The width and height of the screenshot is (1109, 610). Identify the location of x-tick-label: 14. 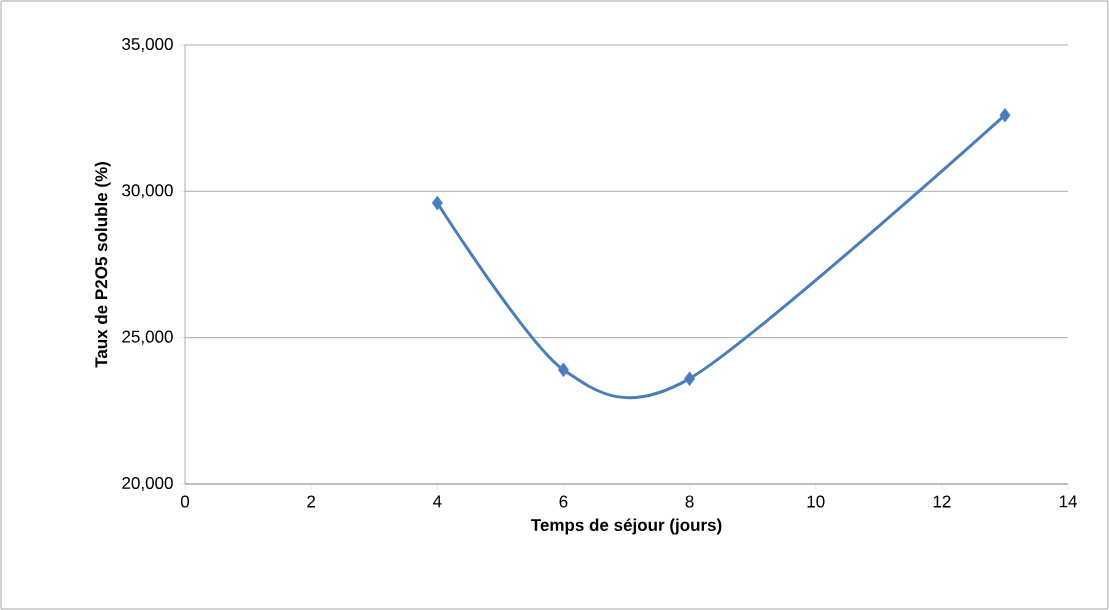
(1068, 501).